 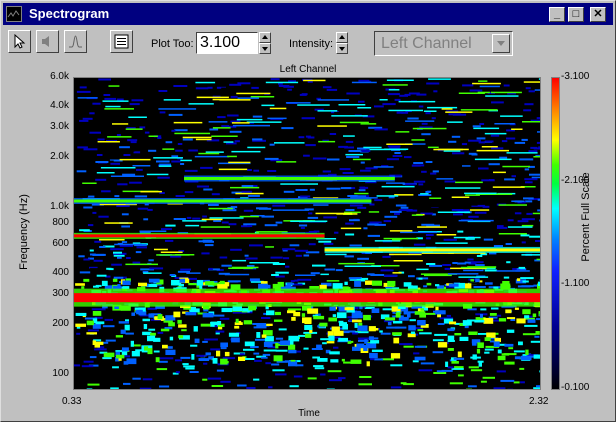 I want to click on colorbar-label: Percent Full Scale, so click(x=586, y=217).